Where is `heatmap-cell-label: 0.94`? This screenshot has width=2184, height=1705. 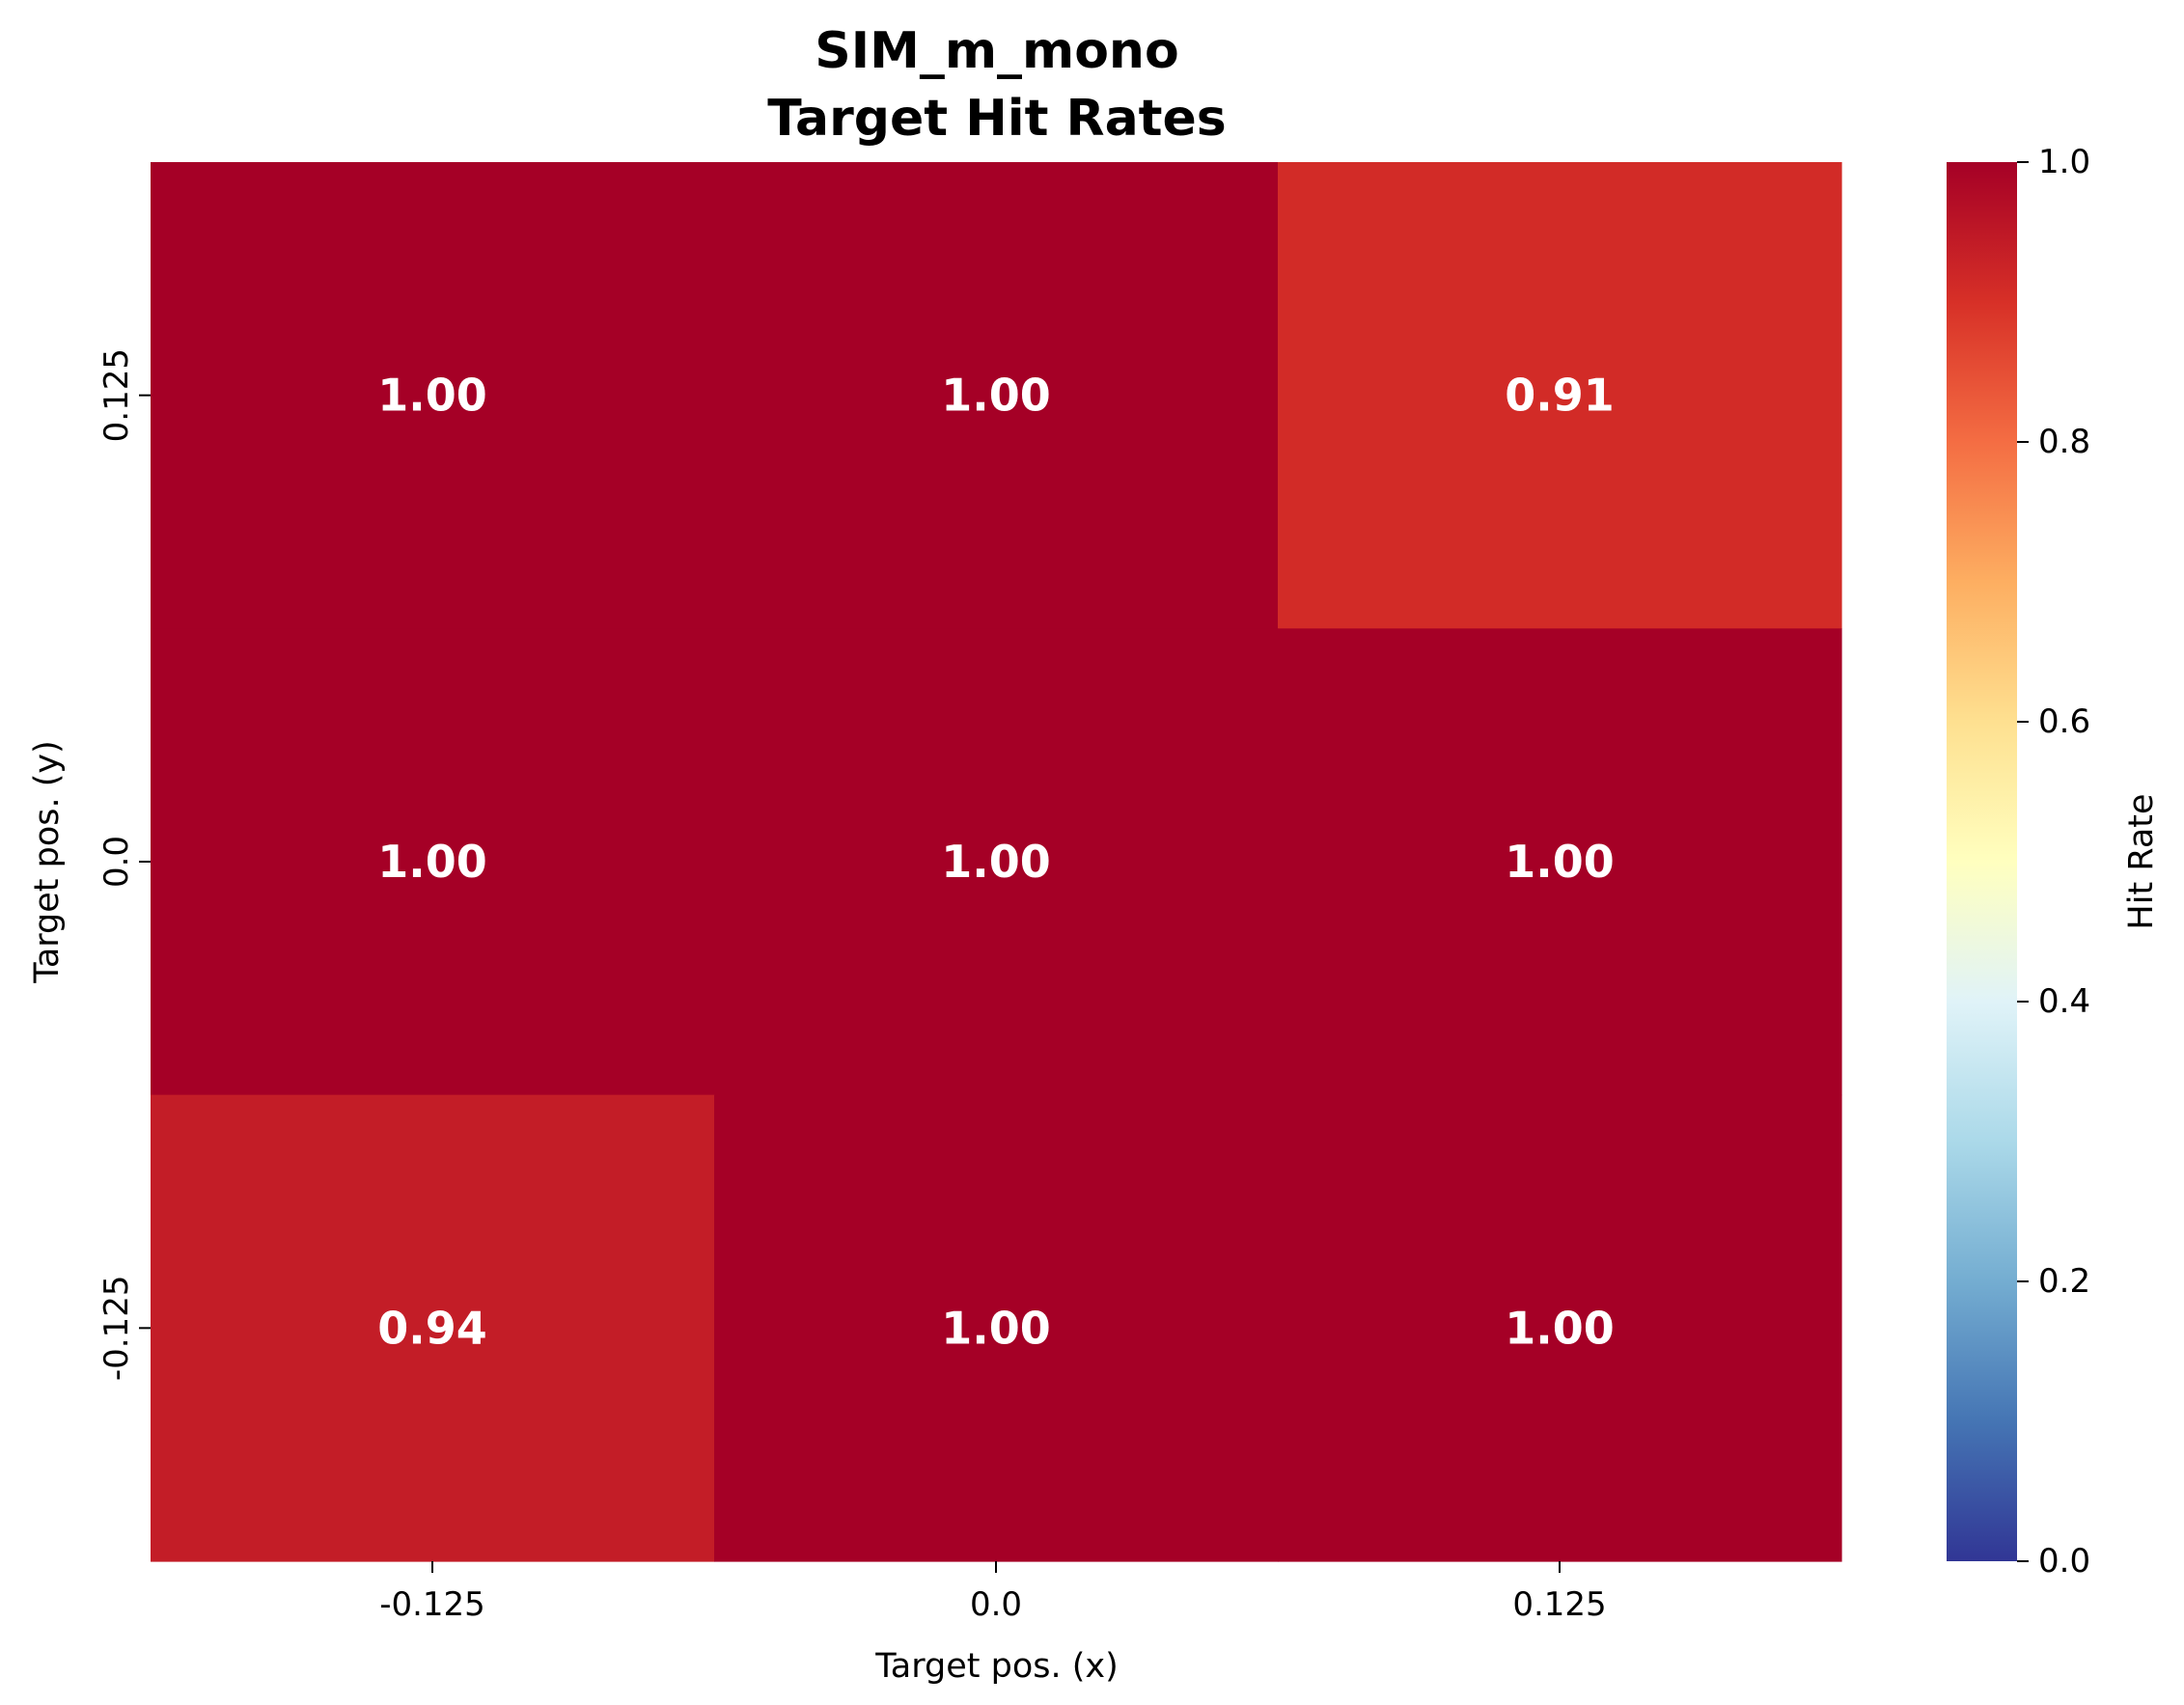 heatmap-cell-label: 0.94 is located at coordinates (432, 1328).